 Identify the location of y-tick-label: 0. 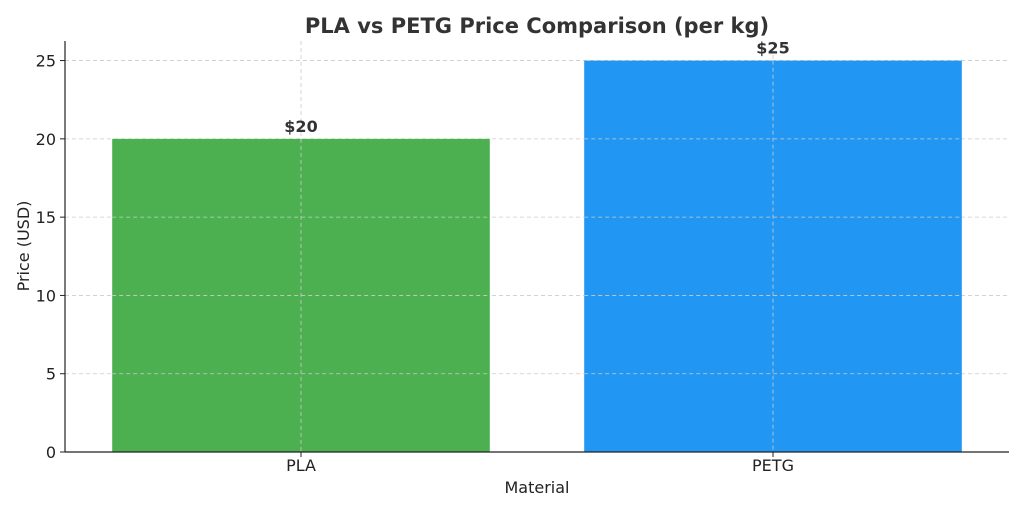
(51, 452).